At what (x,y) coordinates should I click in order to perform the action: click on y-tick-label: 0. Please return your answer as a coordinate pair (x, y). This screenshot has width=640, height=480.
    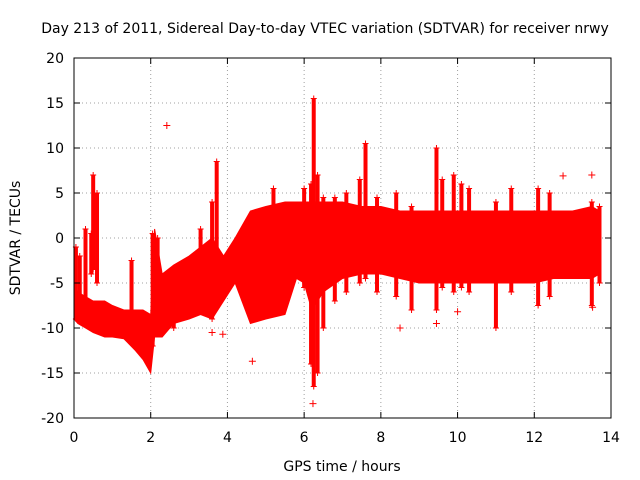
    Looking at the image, I should click on (59, 239).